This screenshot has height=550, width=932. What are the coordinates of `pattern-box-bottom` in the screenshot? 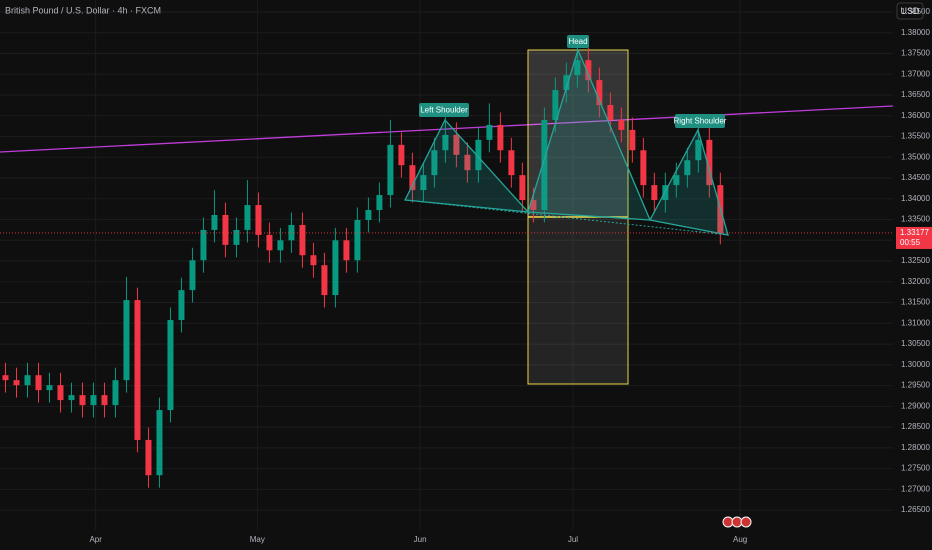 It's located at (578, 300).